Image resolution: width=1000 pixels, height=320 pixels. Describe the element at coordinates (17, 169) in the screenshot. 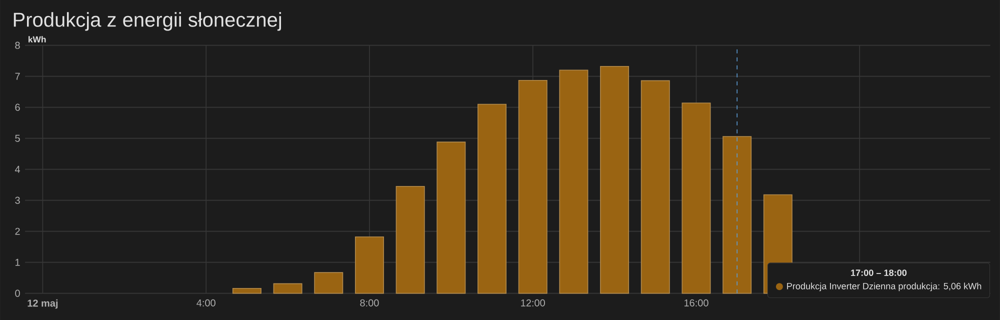

I see `y-tick-label: 4` at that location.